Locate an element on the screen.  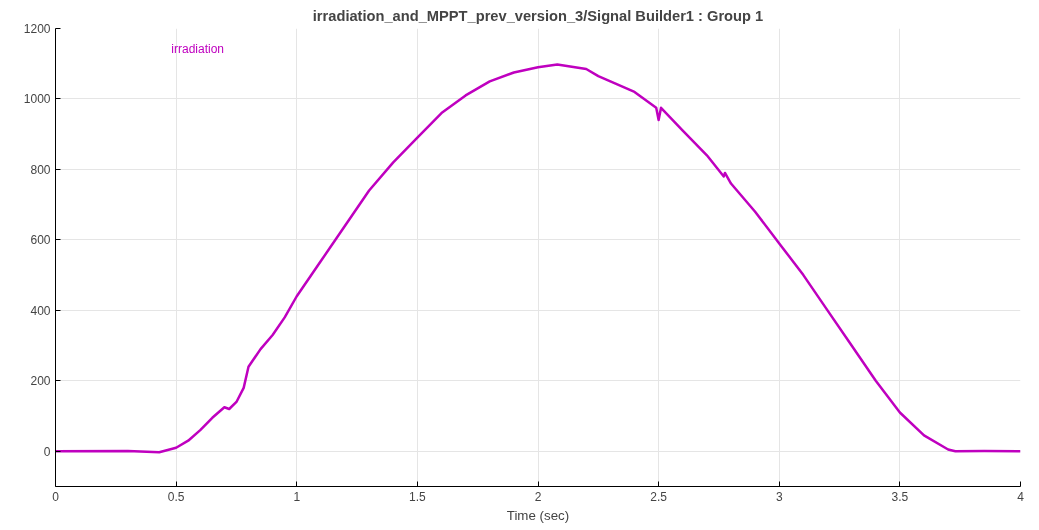
x-tick-label: 1 is located at coordinates (297, 496).